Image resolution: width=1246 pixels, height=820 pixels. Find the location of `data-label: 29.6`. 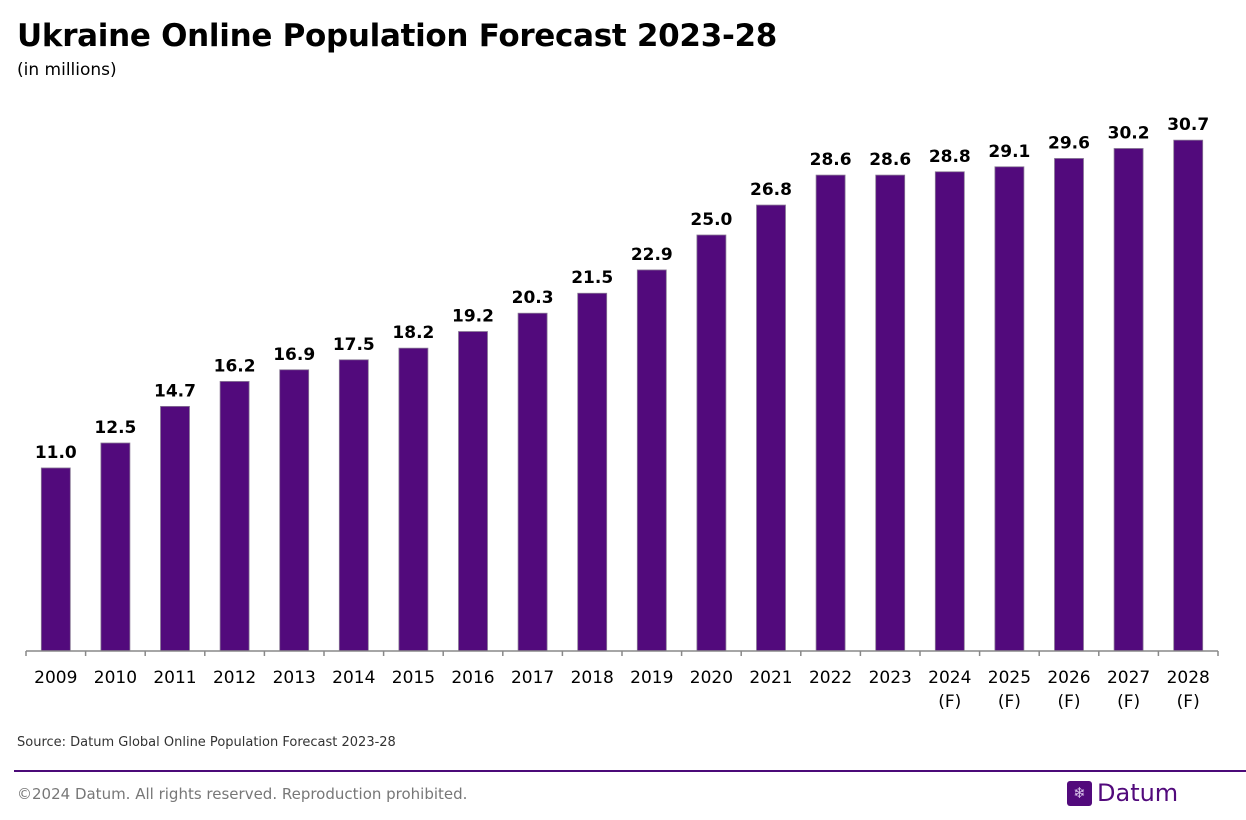

data-label: 29.6 is located at coordinates (1069, 143).